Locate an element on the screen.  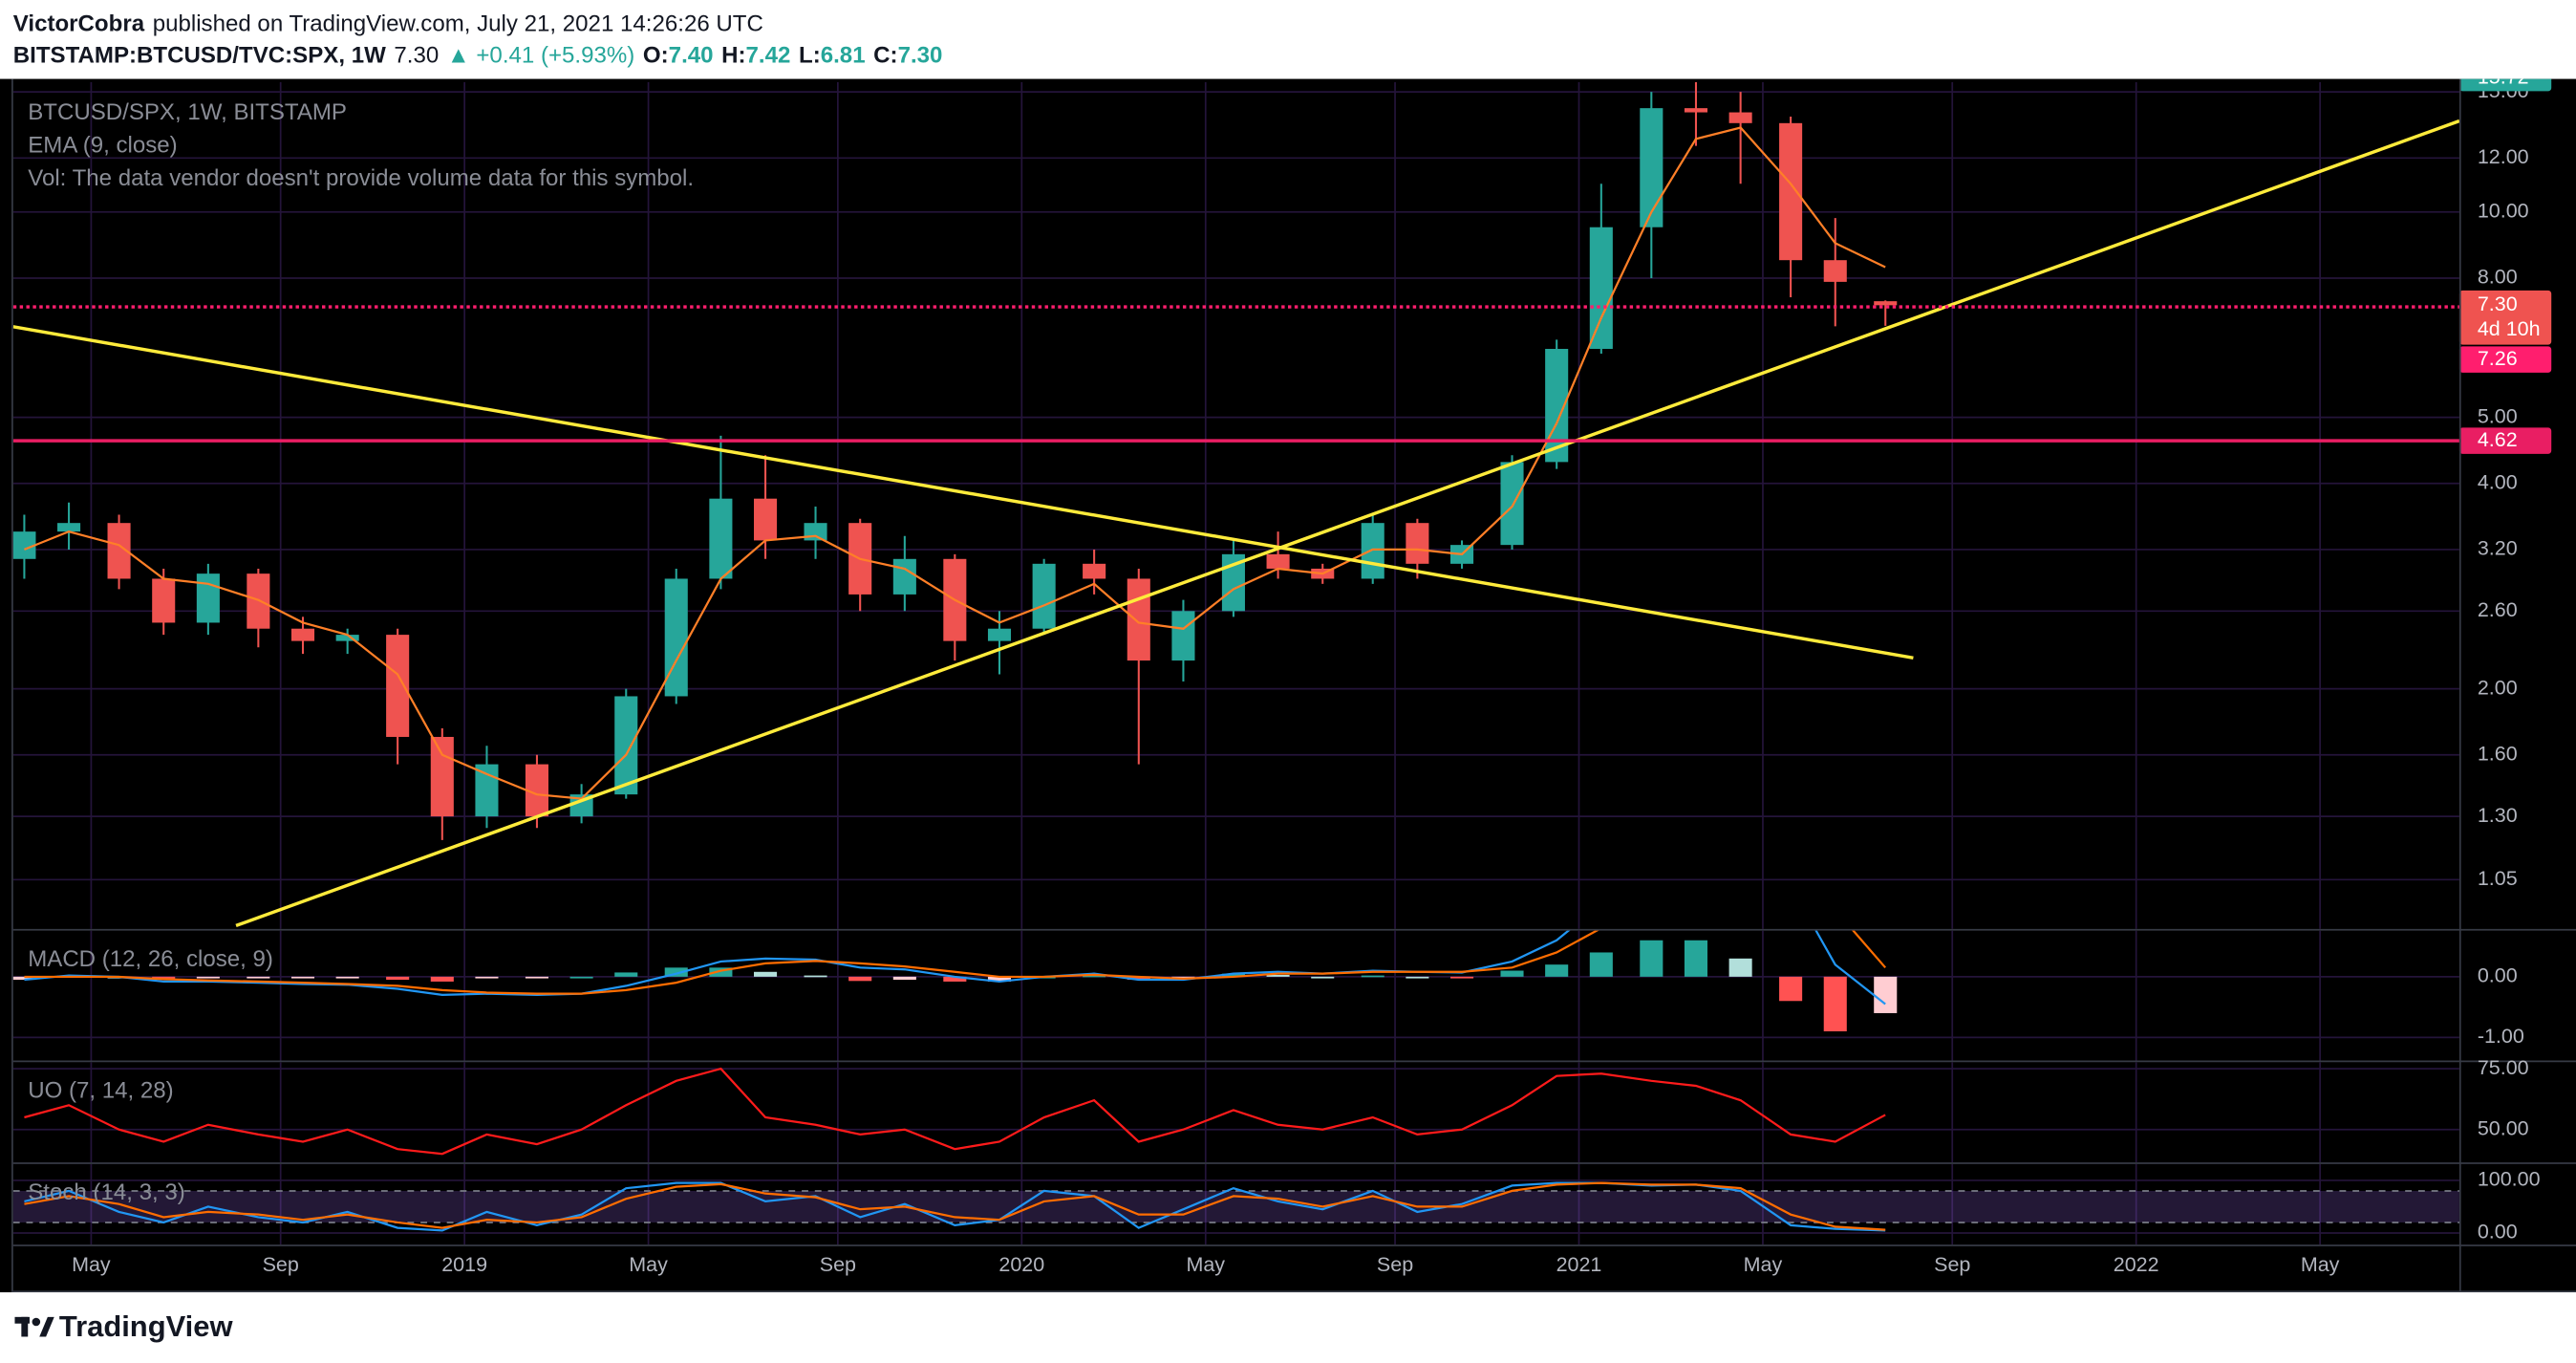
ohlc-key: H: is located at coordinates (733, 54).